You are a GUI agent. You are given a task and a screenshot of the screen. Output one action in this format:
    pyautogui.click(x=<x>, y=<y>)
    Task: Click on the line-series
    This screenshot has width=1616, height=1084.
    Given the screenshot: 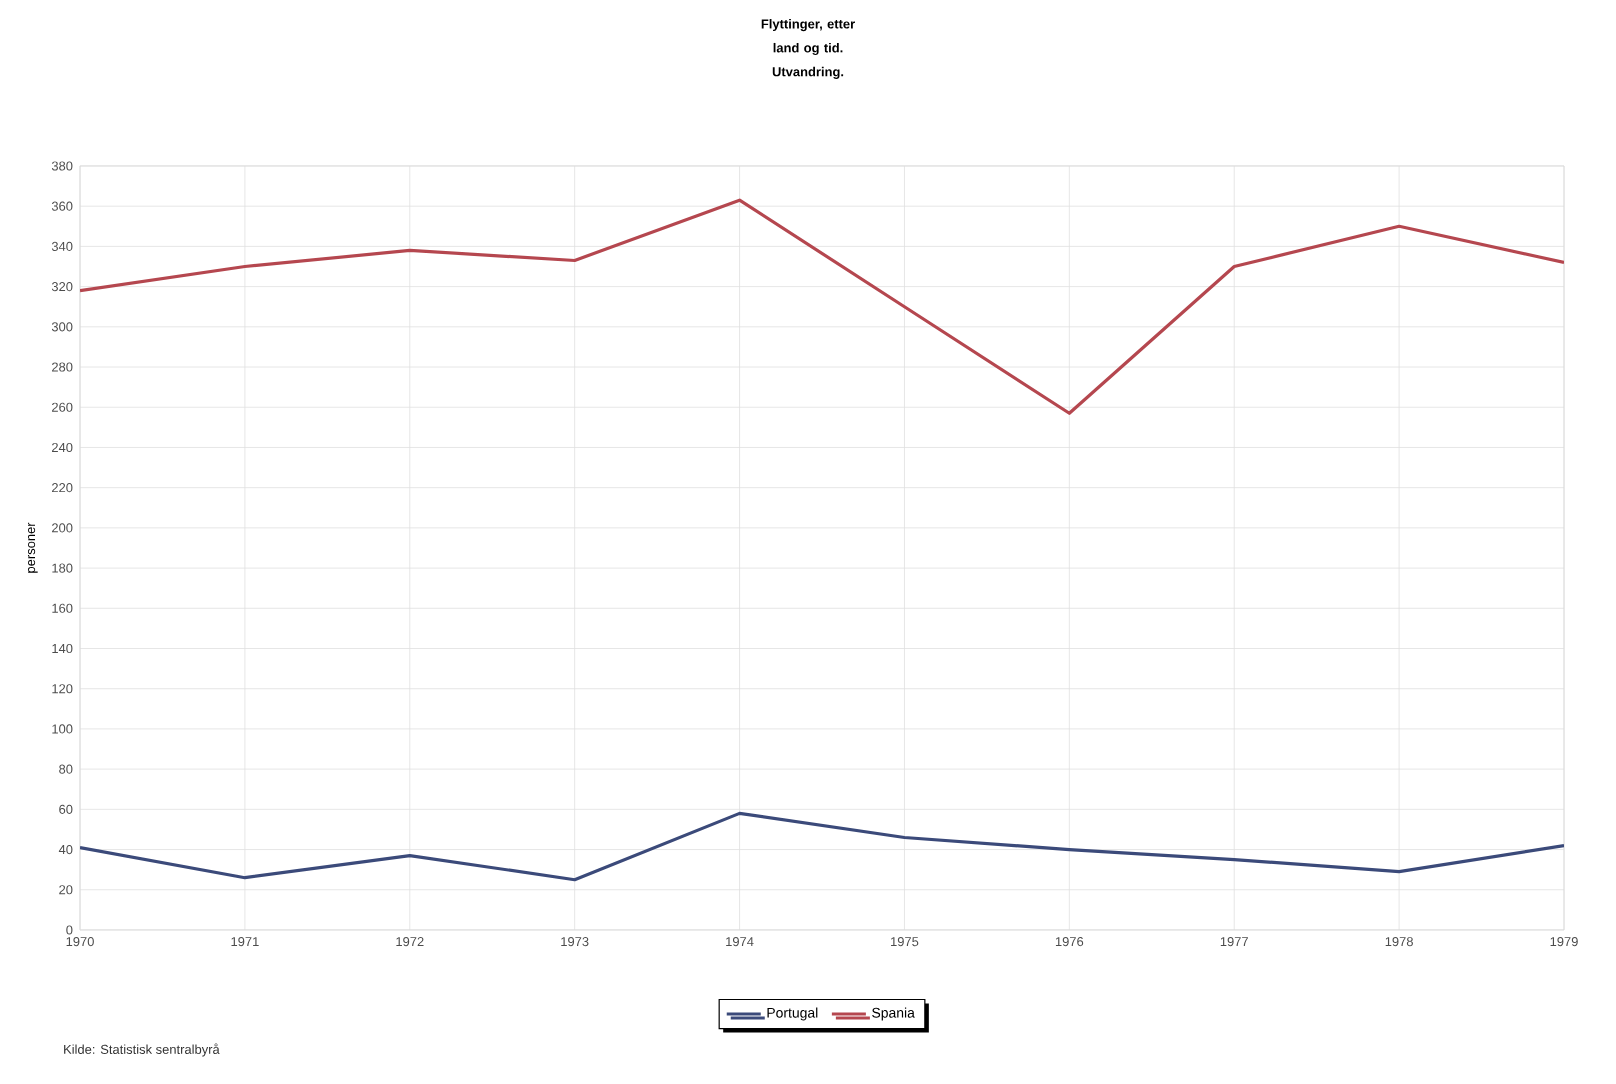 What is the action you would take?
    pyautogui.click(x=822, y=846)
    